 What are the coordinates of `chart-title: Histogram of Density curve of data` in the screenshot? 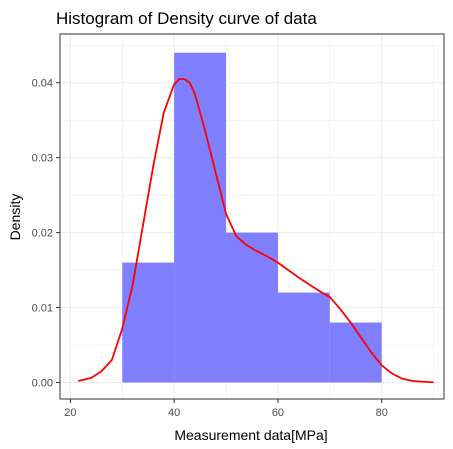 It's located at (186, 18).